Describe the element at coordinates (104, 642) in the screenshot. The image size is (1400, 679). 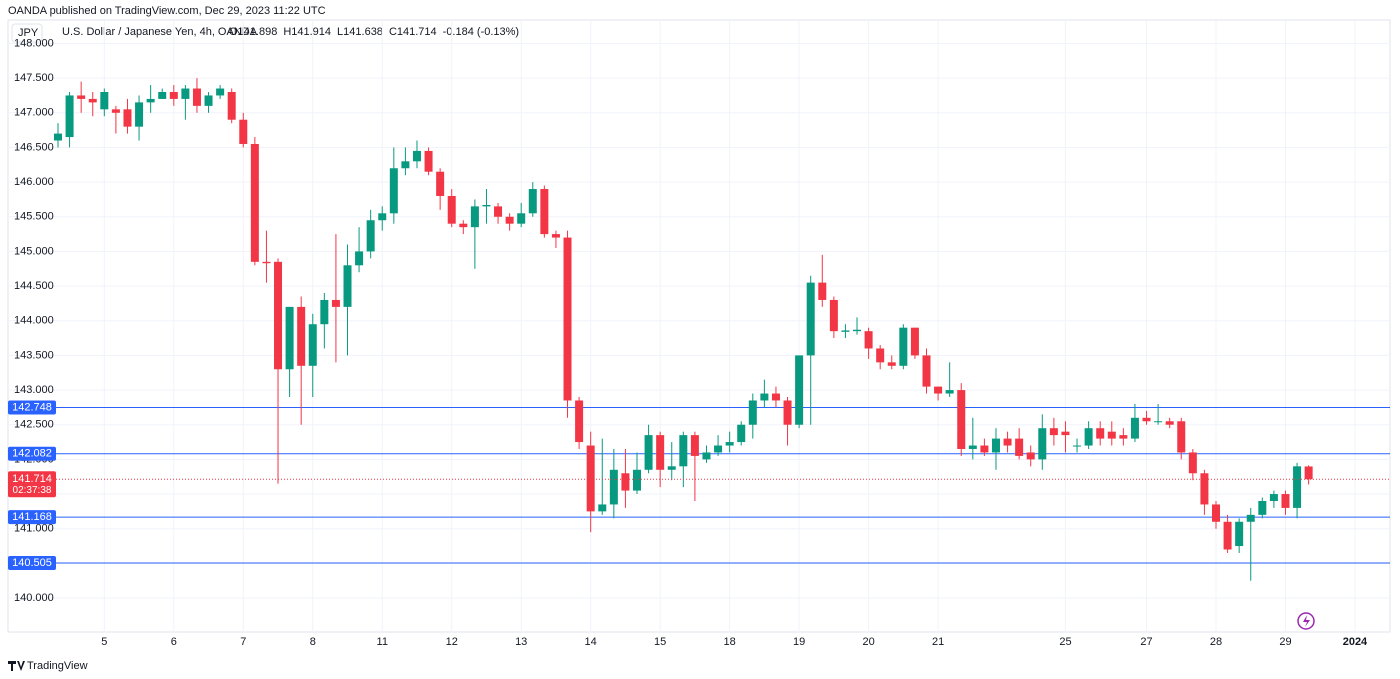
I see `x-tick-label: 5` at that location.